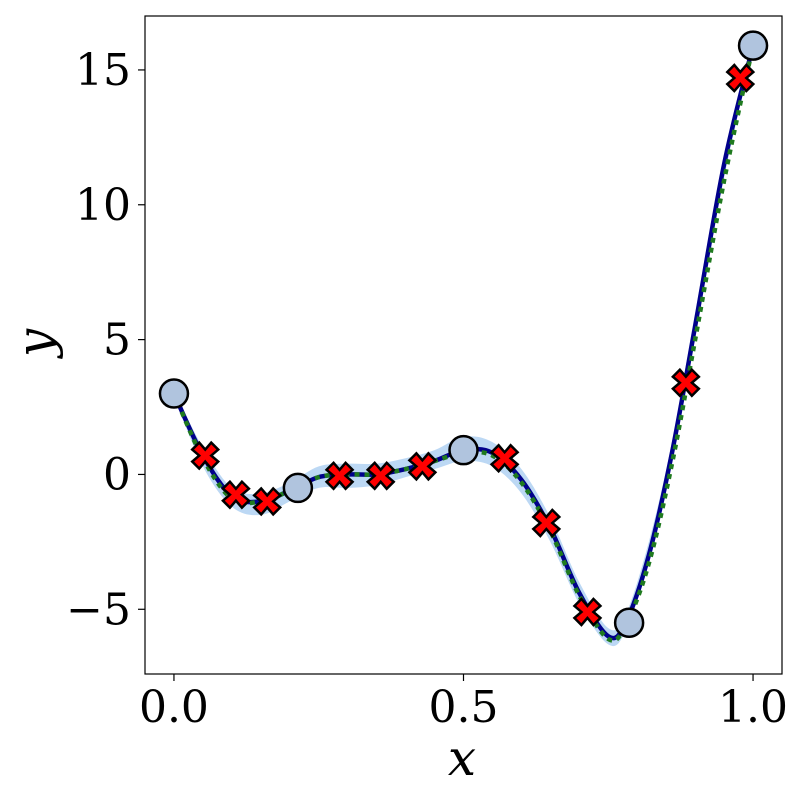 The height and width of the screenshot is (800, 800). Describe the element at coordinates (35, 343) in the screenshot. I see `y-axis-label: y` at that location.